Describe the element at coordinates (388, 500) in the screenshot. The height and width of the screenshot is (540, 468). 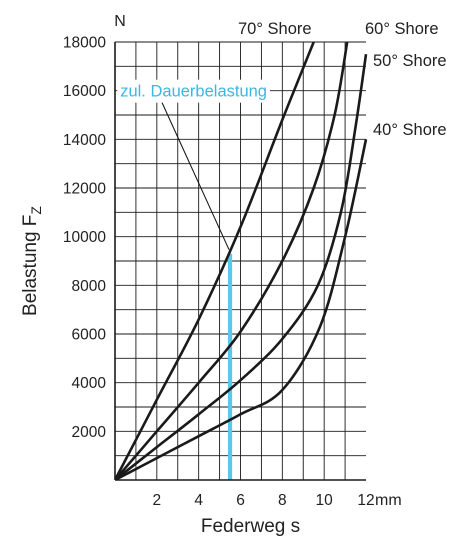
I see `x-unit-label: mm` at that location.